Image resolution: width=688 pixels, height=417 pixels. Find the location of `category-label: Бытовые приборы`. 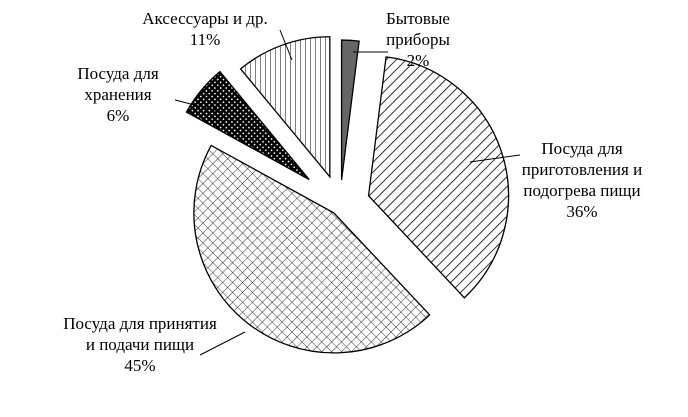

category-label: Бытовые приборы is located at coordinates (418, 29).